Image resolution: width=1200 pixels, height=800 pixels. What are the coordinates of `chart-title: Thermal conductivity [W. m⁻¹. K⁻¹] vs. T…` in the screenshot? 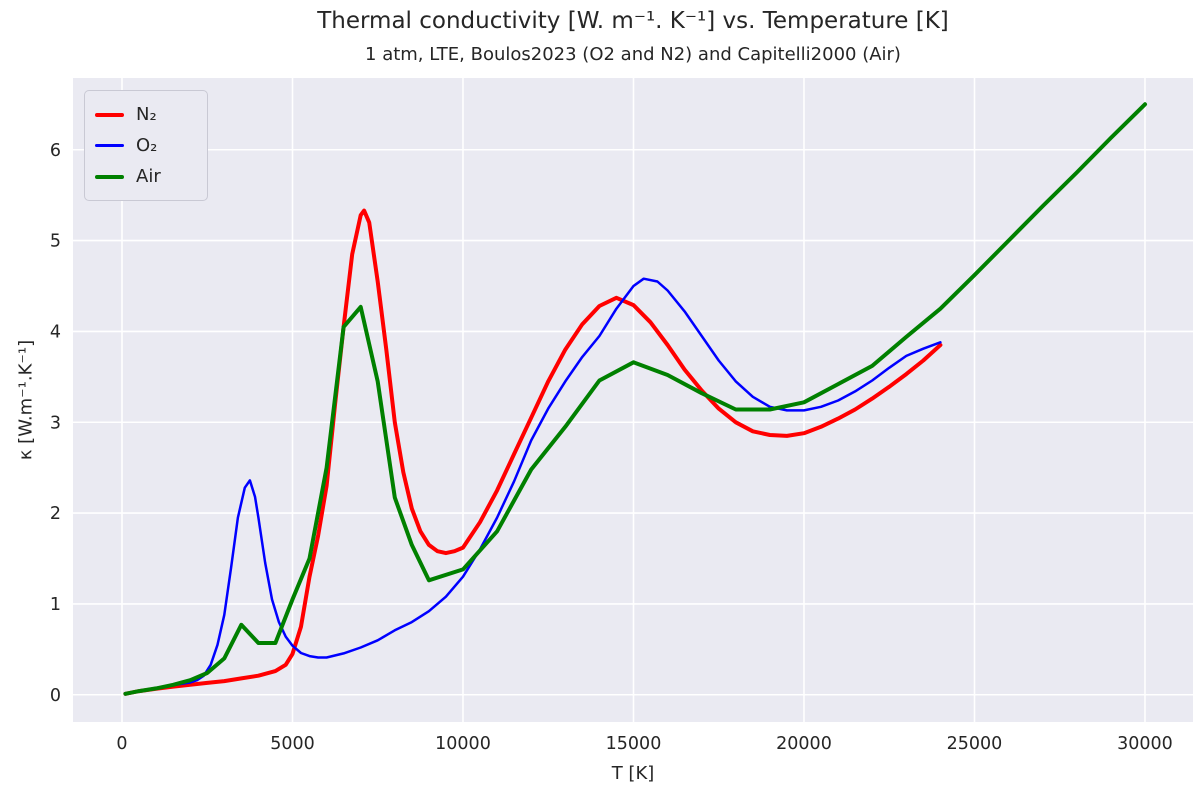 It's located at (633, 21).